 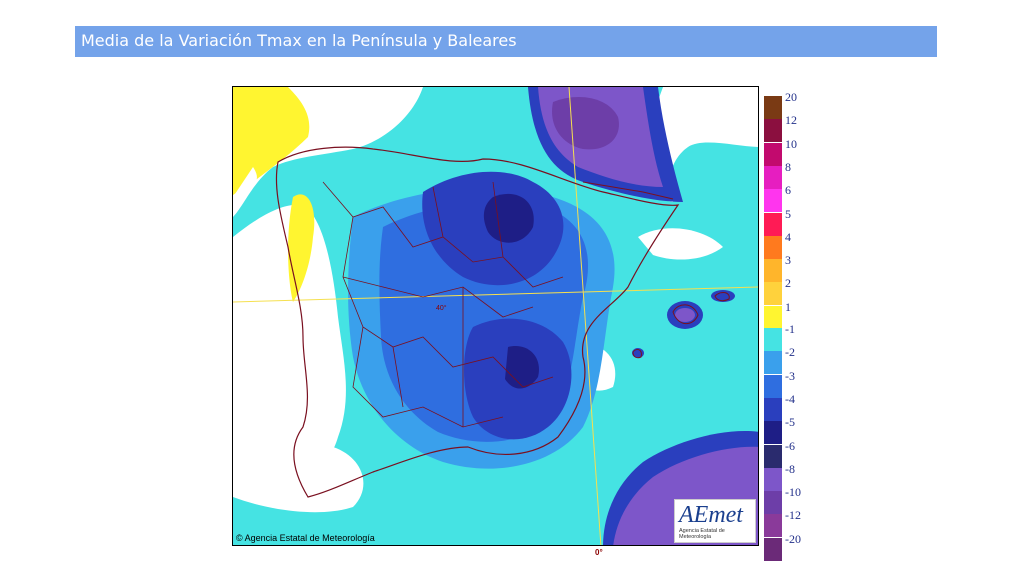 What do you see at coordinates (790, 422) in the screenshot?
I see `legend-label: -5` at bounding box center [790, 422].